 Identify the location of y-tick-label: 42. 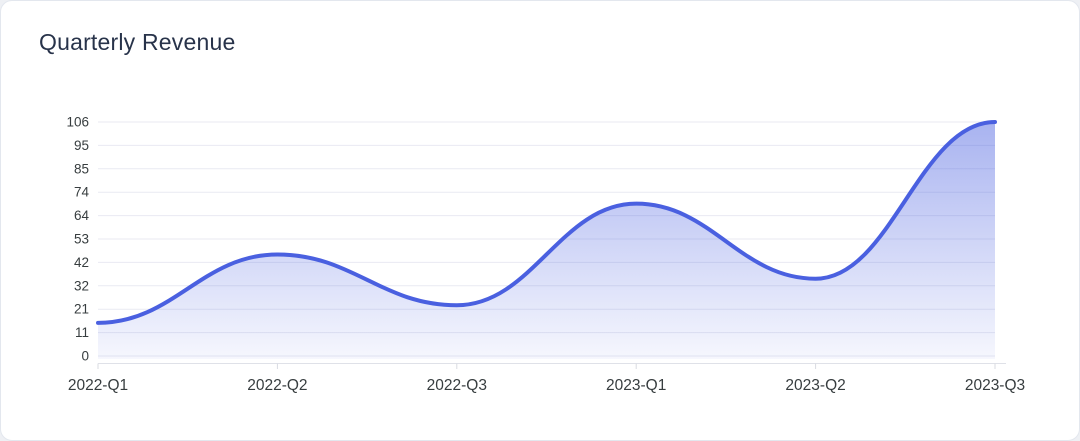
(81, 262).